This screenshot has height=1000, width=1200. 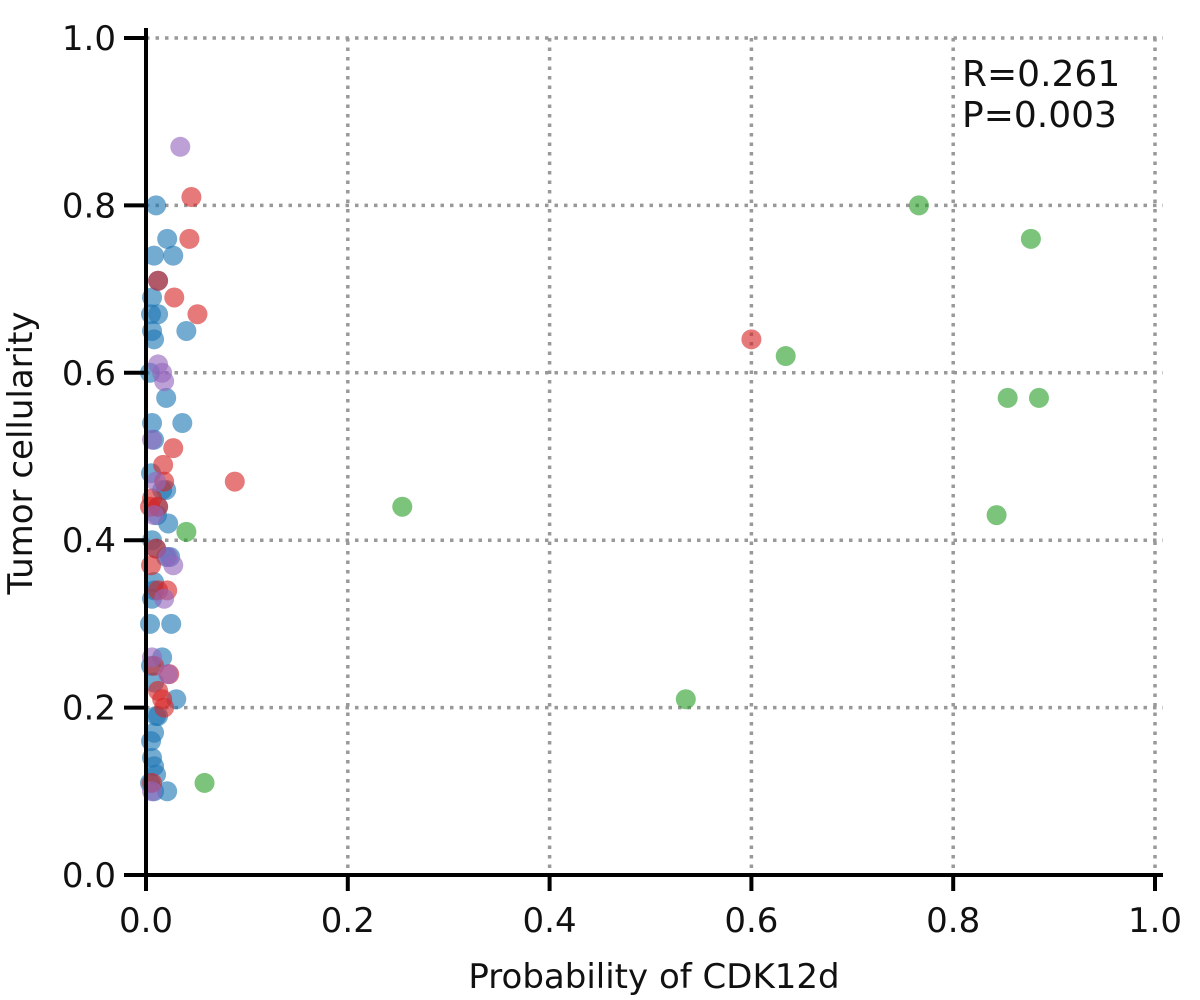 What do you see at coordinates (89, 39) in the screenshot?
I see `y-tick-label: 1.0` at bounding box center [89, 39].